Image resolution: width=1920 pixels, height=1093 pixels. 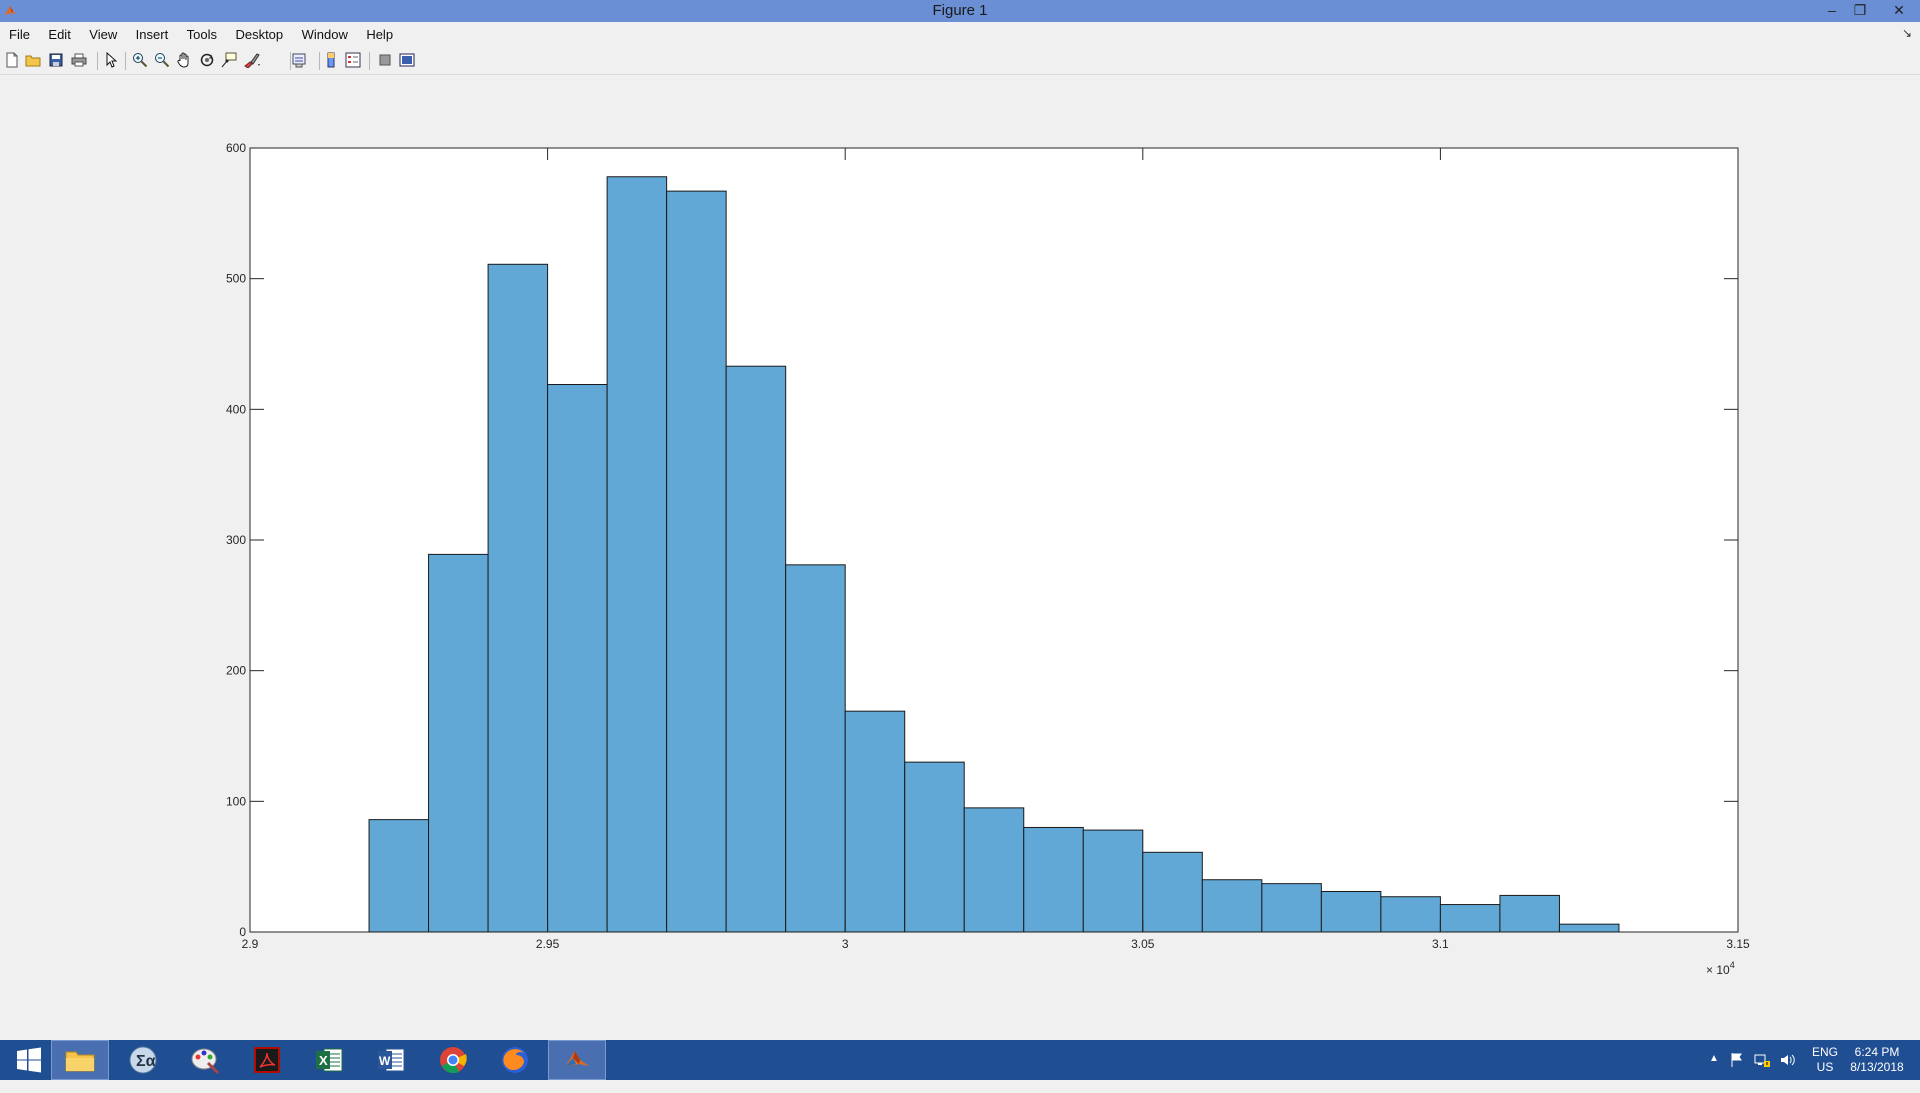 I want to click on open-file-icon, so click(x=33, y=60).